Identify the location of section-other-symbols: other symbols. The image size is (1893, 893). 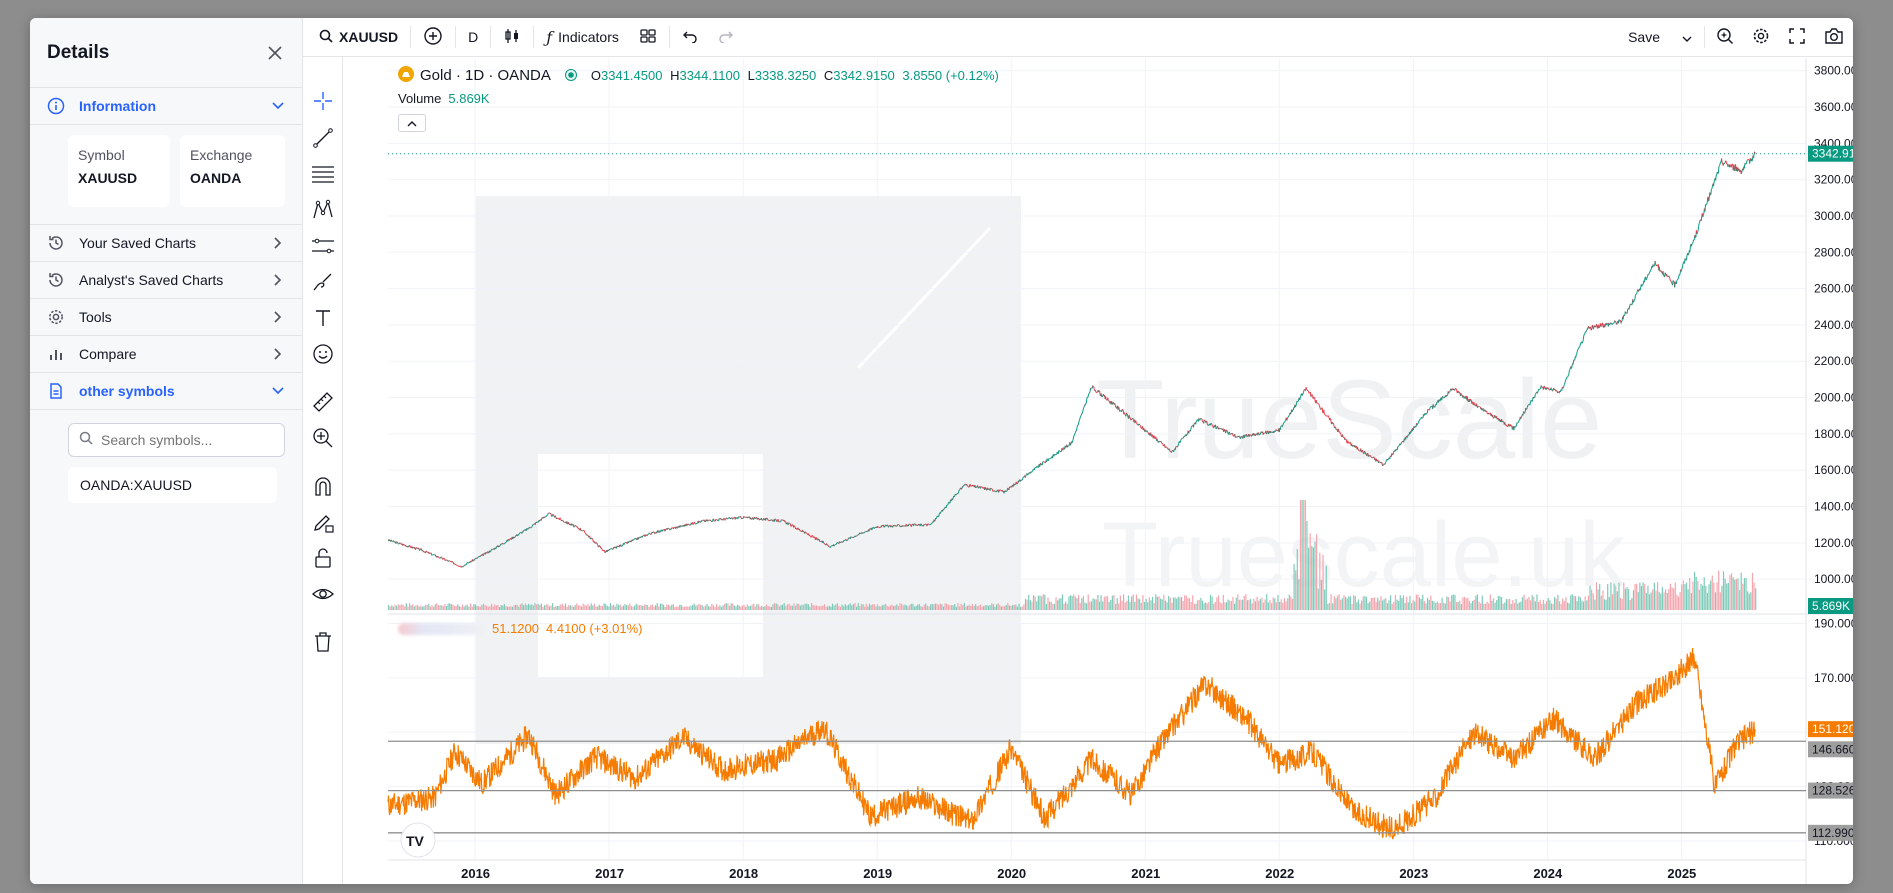
(166, 391).